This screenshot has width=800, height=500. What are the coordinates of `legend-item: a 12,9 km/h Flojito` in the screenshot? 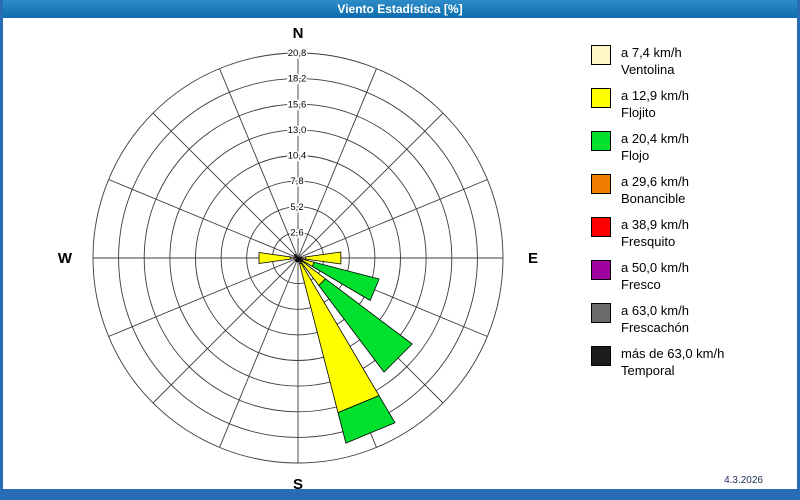 It's located at (657, 104).